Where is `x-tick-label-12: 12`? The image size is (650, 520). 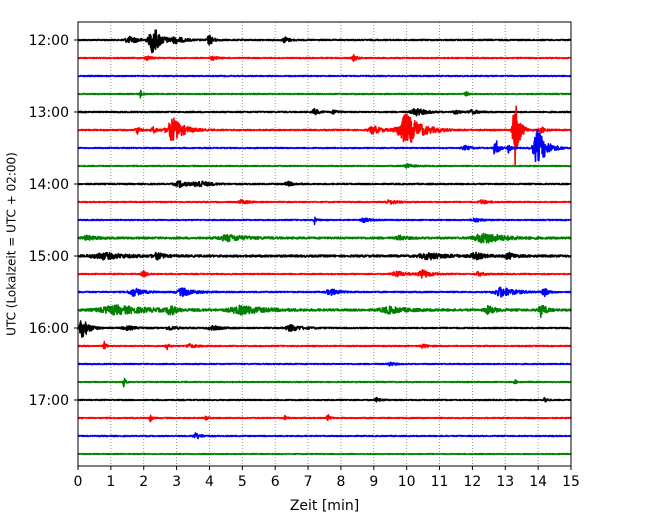
x-tick-label-12: 12 is located at coordinates (472, 482).